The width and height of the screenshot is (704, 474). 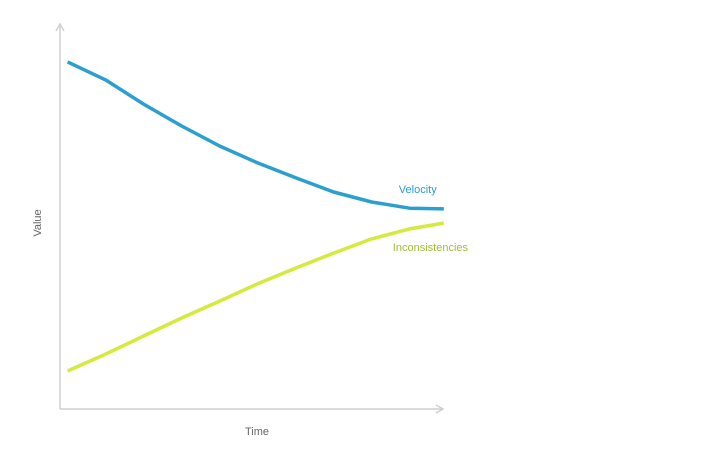 What do you see at coordinates (431, 248) in the screenshot?
I see `series-label: Inconsistencies` at bounding box center [431, 248].